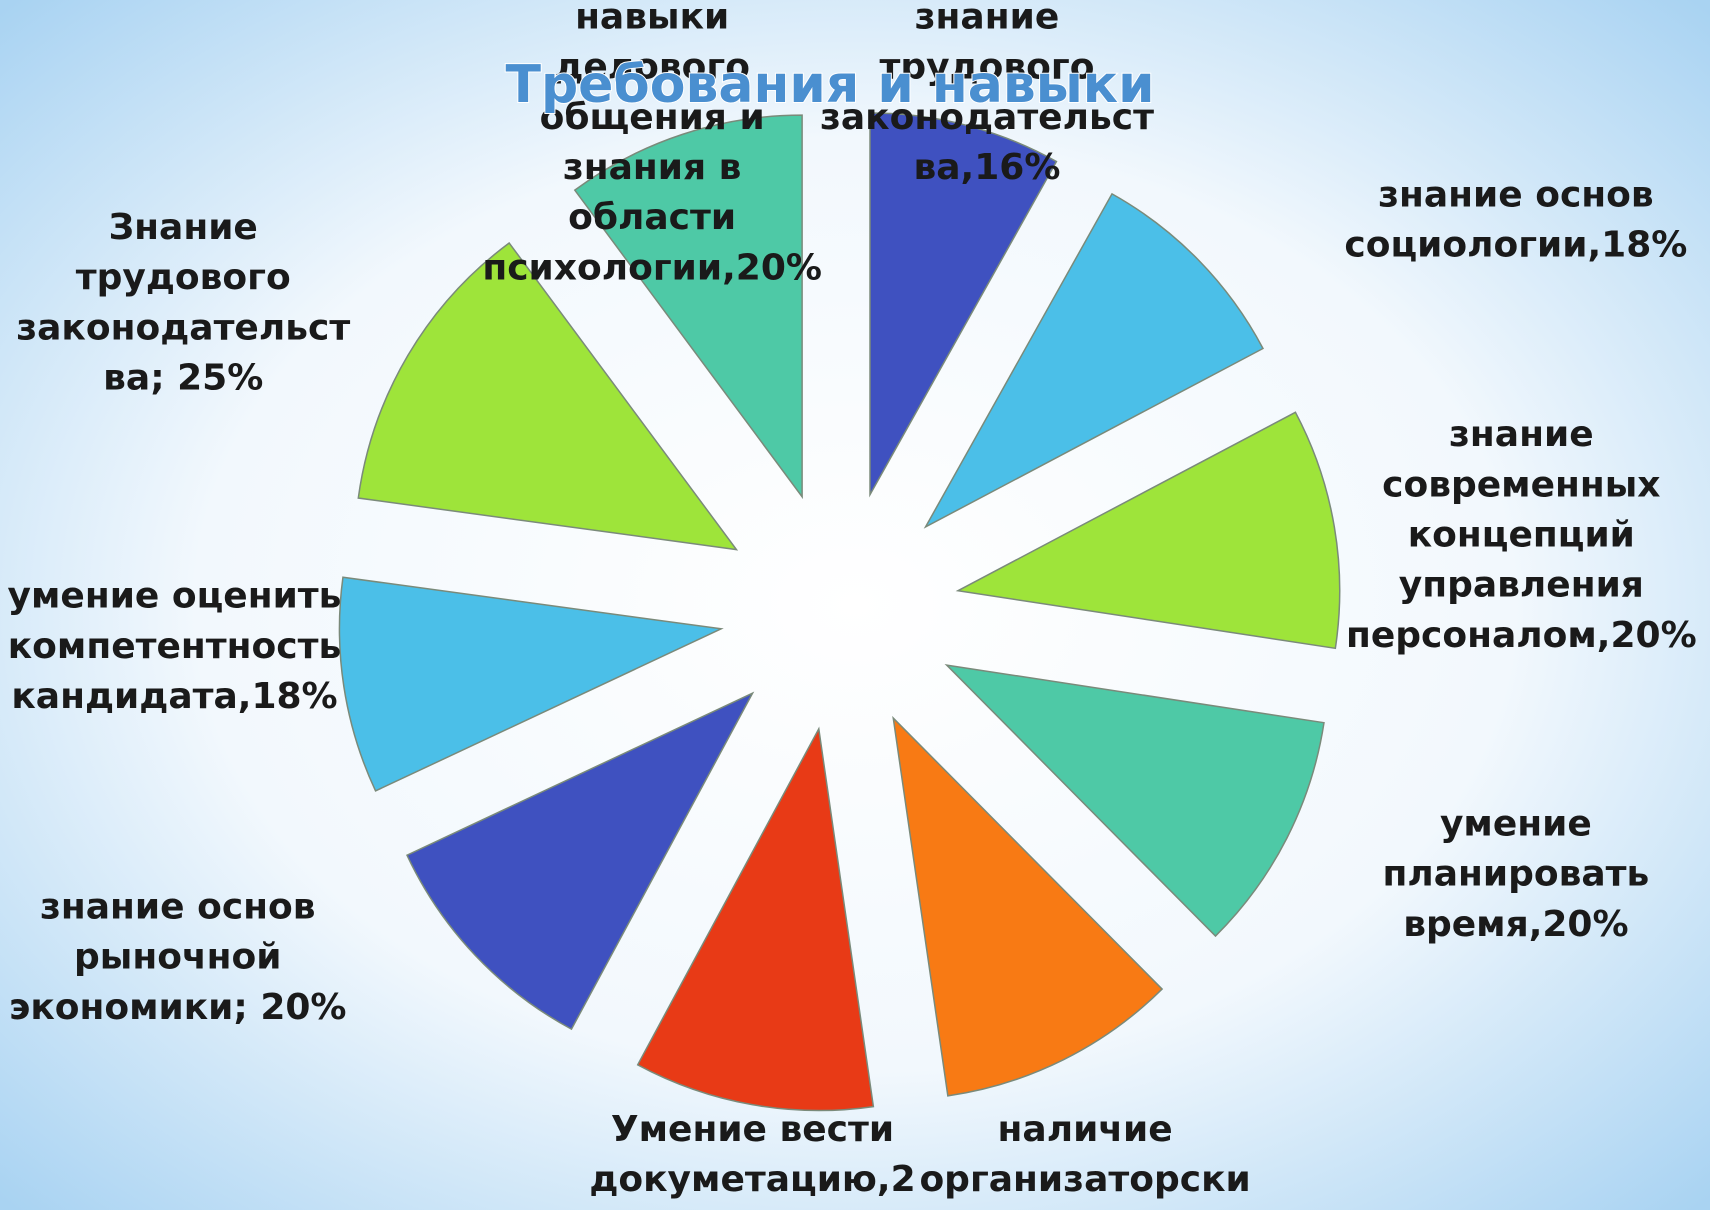 This screenshot has height=1210, width=1710. I want to click on data-label: организаторски, so click(1084, 1179).